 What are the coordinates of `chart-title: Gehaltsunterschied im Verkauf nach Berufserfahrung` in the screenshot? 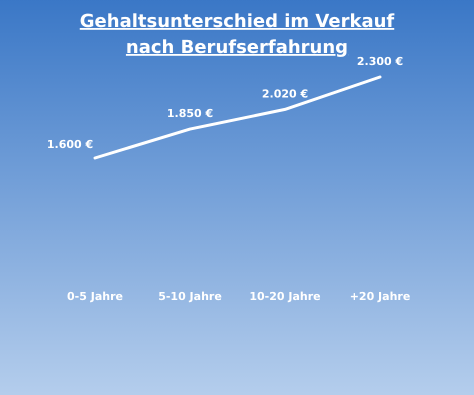 It's located at (237, 34).